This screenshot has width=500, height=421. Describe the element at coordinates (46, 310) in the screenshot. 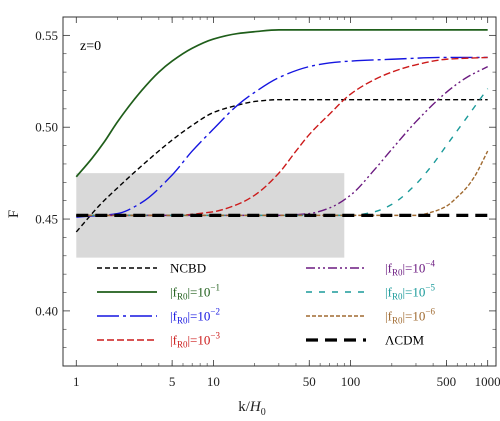

I see `y-tick-label: 0.40` at that location.